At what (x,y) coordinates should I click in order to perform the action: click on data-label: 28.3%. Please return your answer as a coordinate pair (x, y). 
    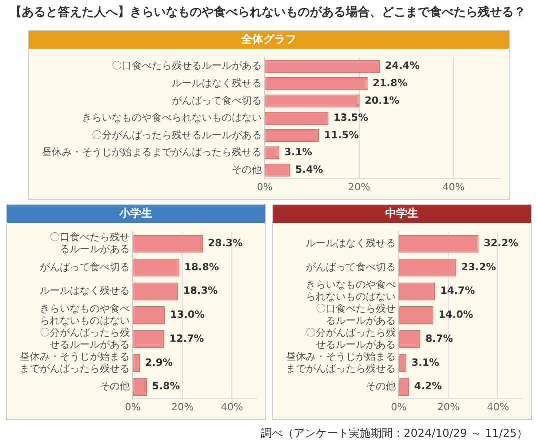
    Looking at the image, I should click on (225, 244).